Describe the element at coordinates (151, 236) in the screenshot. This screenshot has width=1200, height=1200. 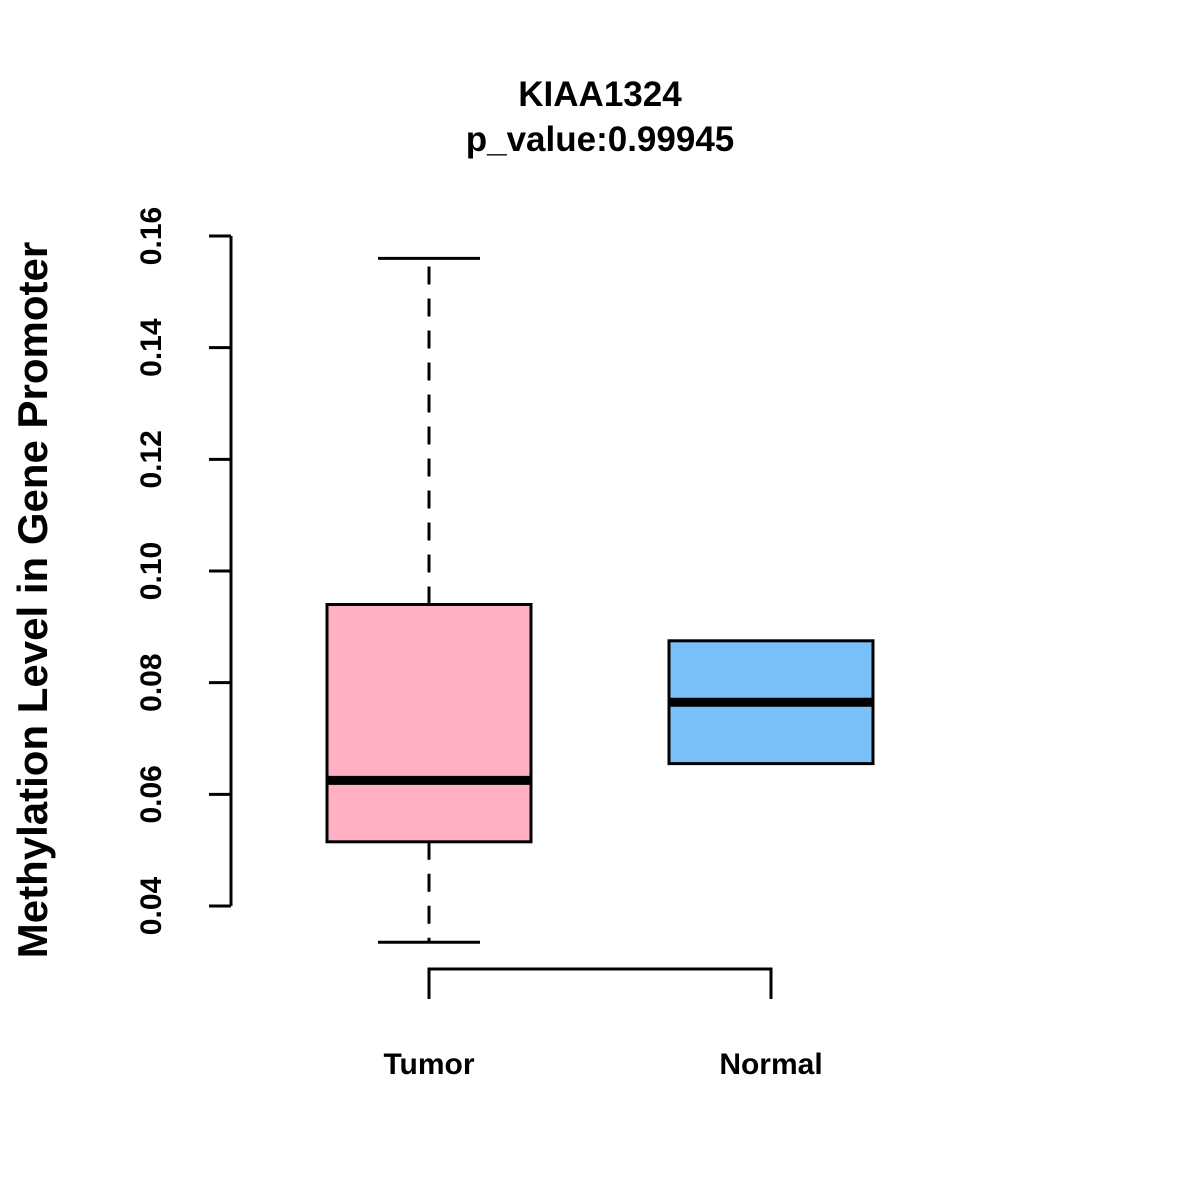
I see `y-tick-label: 0.16` at that location.